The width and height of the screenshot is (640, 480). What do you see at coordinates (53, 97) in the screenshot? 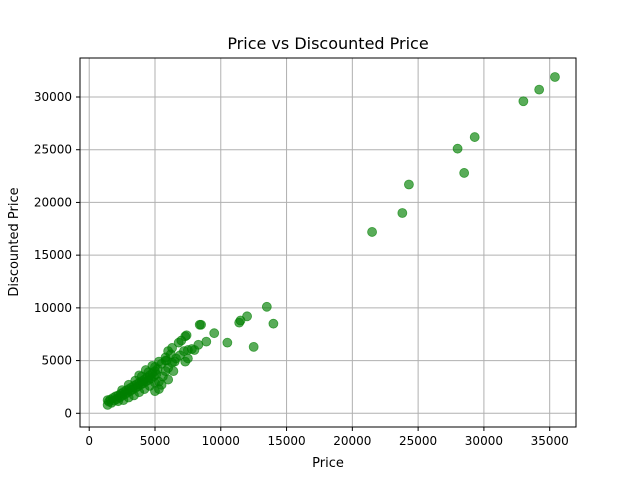
I see `y-tick-label: 30000` at bounding box center [53, 97].